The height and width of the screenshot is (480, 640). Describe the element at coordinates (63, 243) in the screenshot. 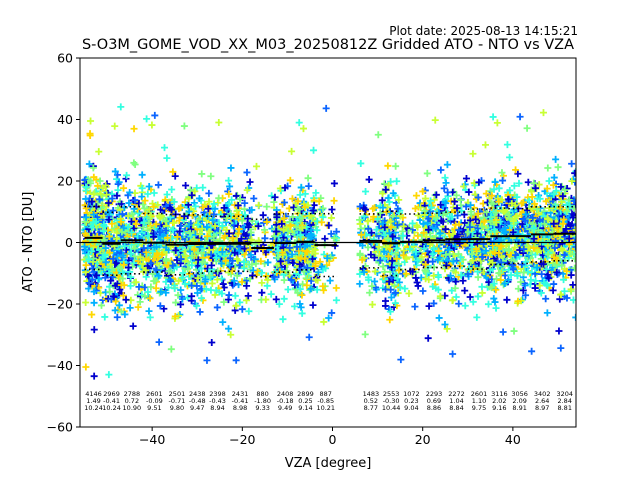

I see `y-axis-ticks: −60 −40 −20 0 20 40 60` at that location.